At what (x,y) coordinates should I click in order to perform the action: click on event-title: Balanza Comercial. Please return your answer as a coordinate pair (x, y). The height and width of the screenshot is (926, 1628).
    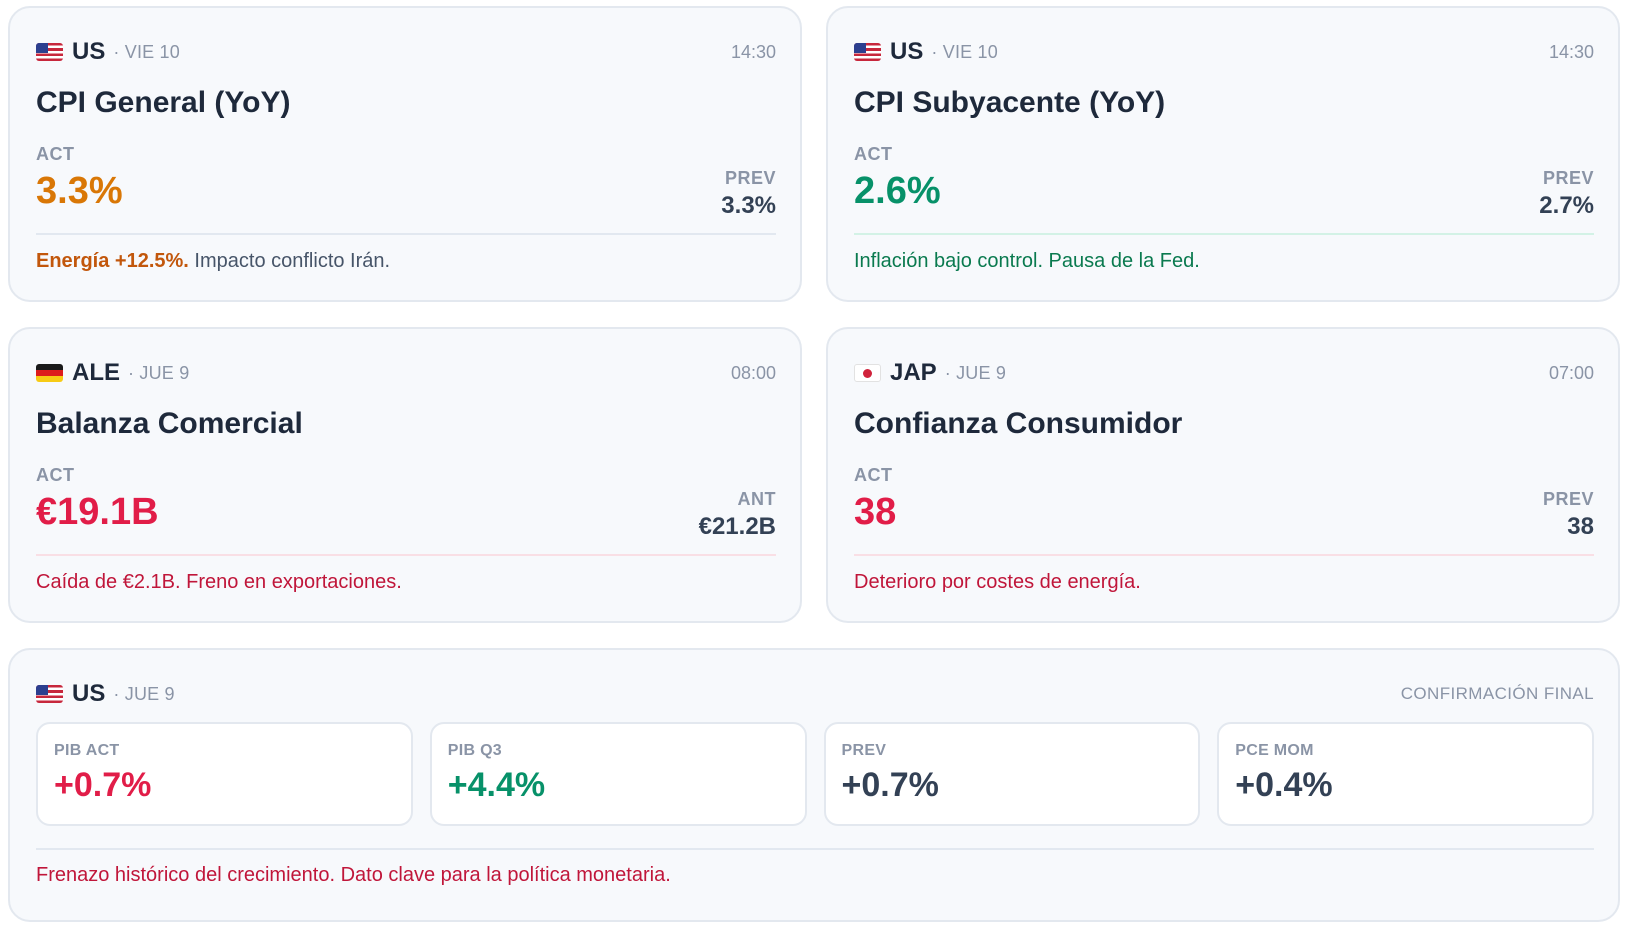
    Looking at the image, I should click on (169, 423).